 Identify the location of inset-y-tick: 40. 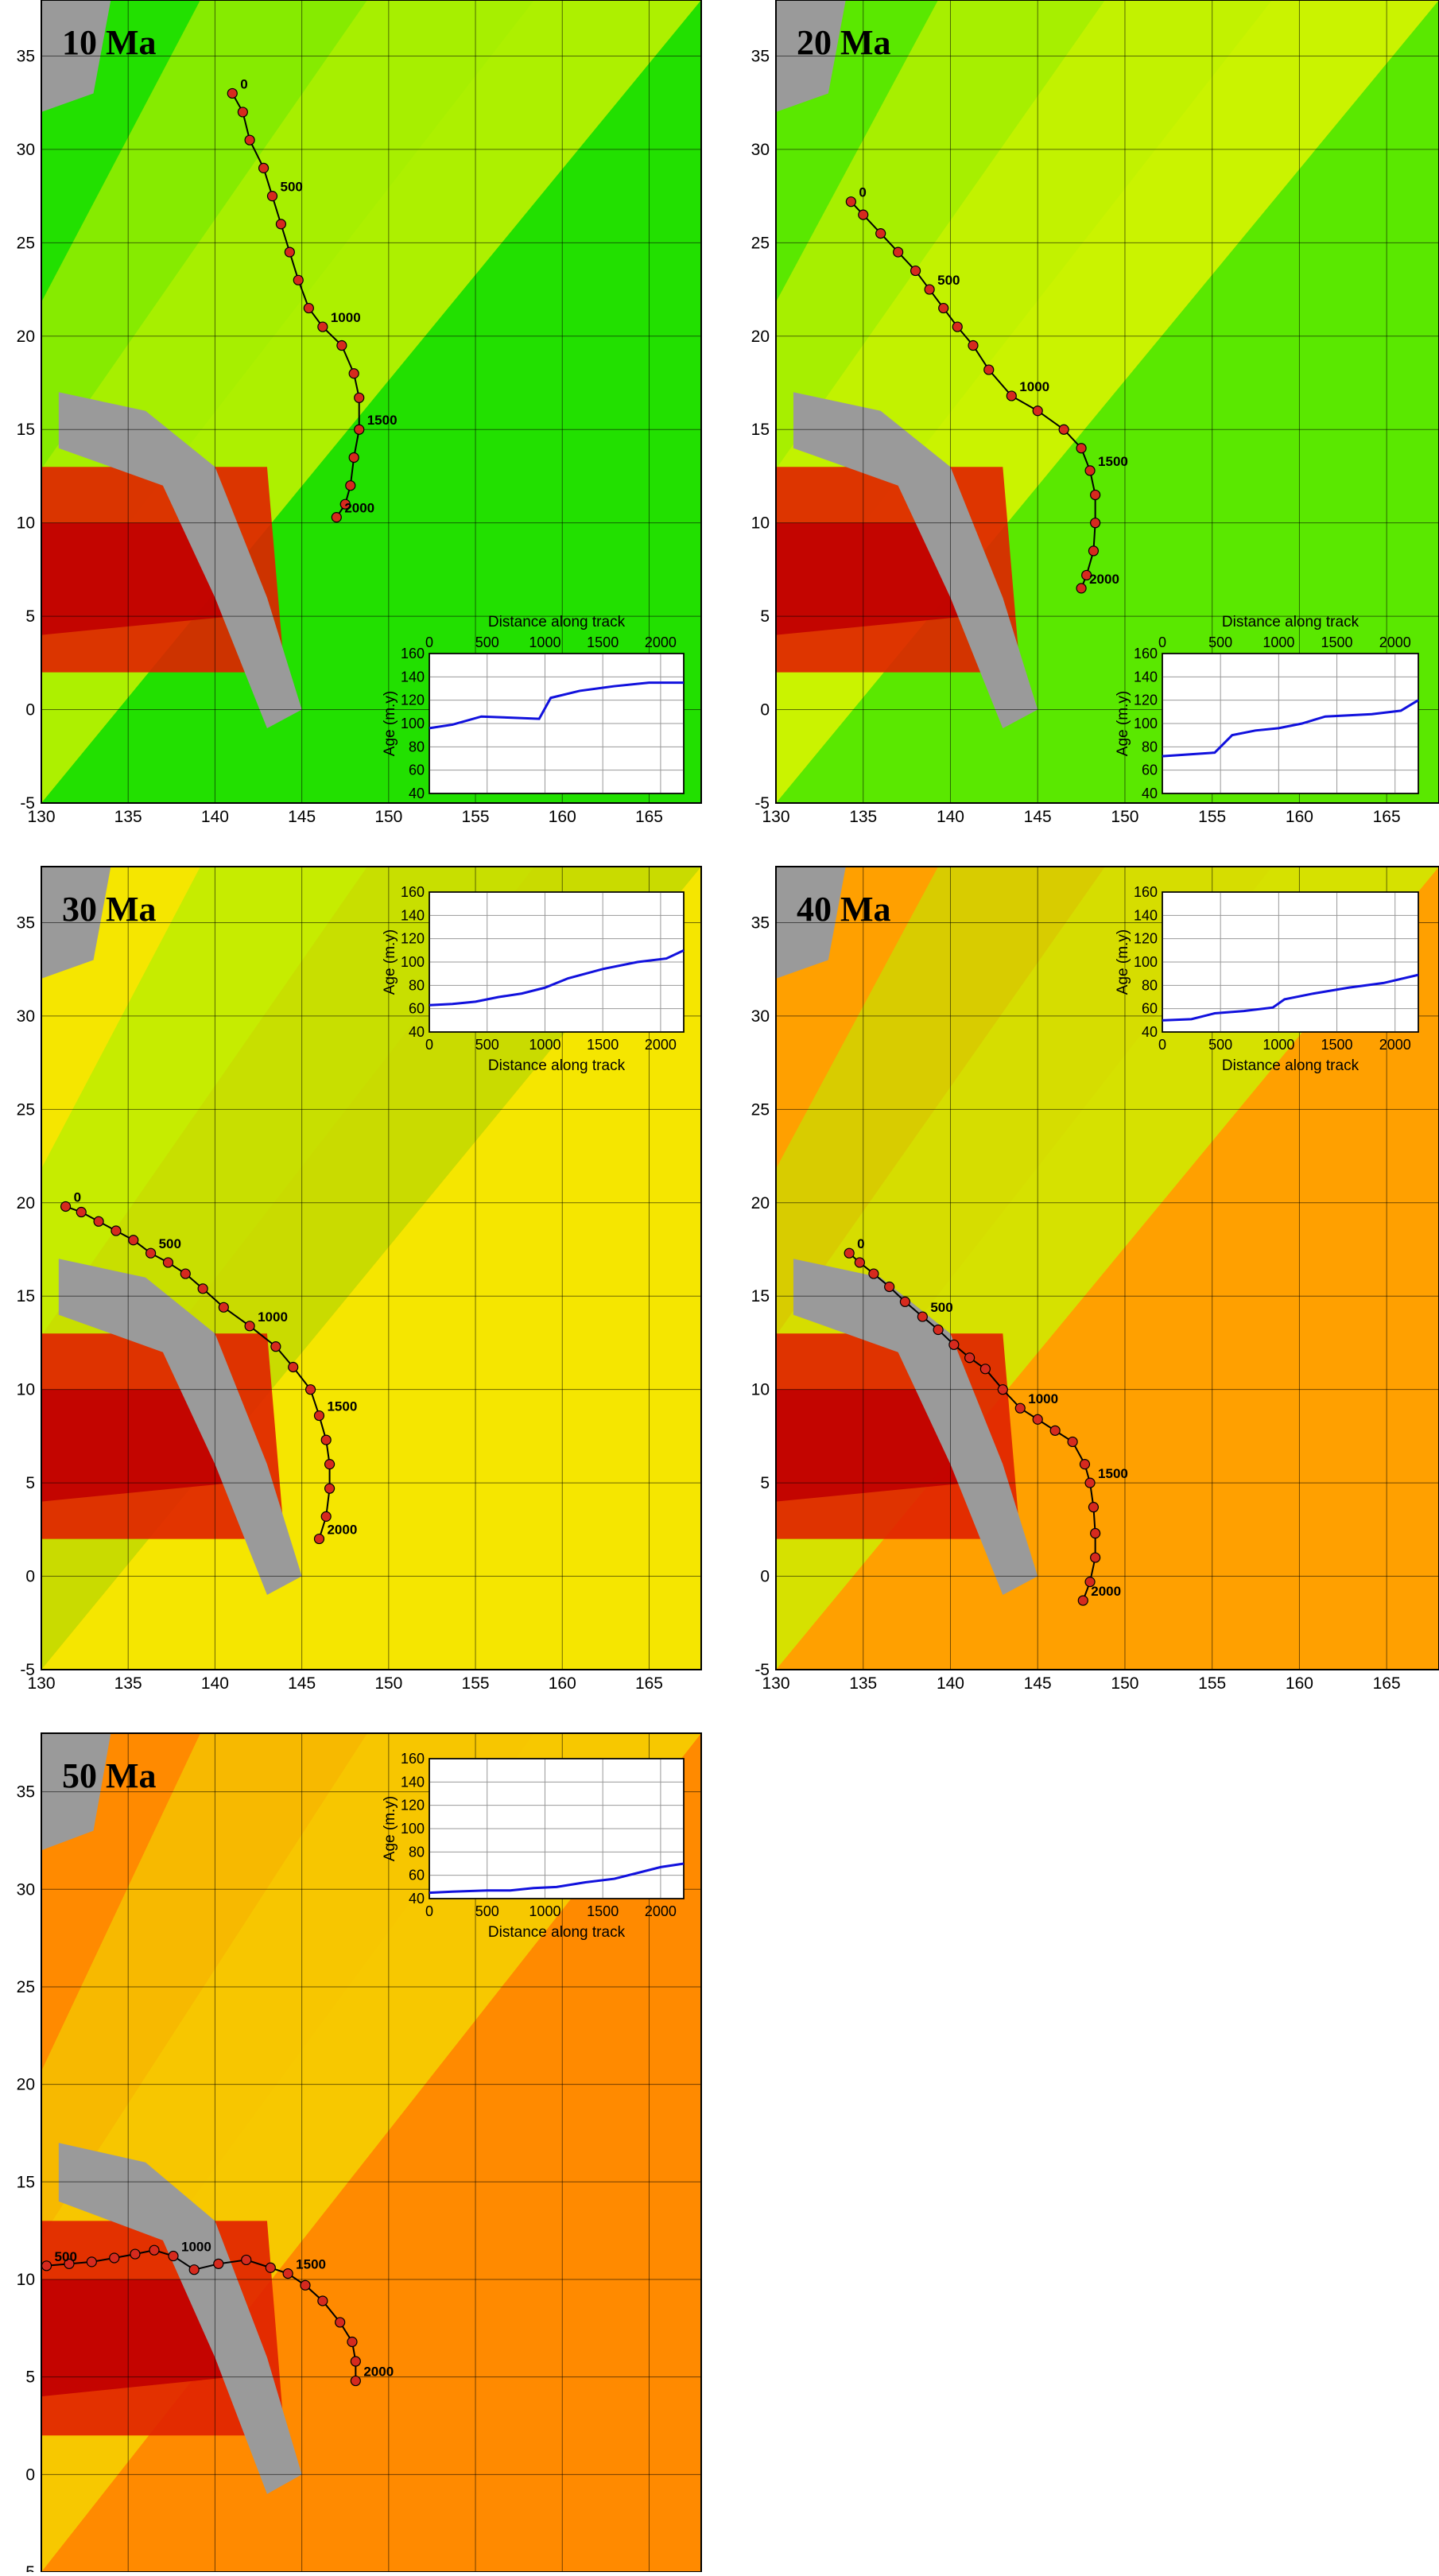
(1150, 793).